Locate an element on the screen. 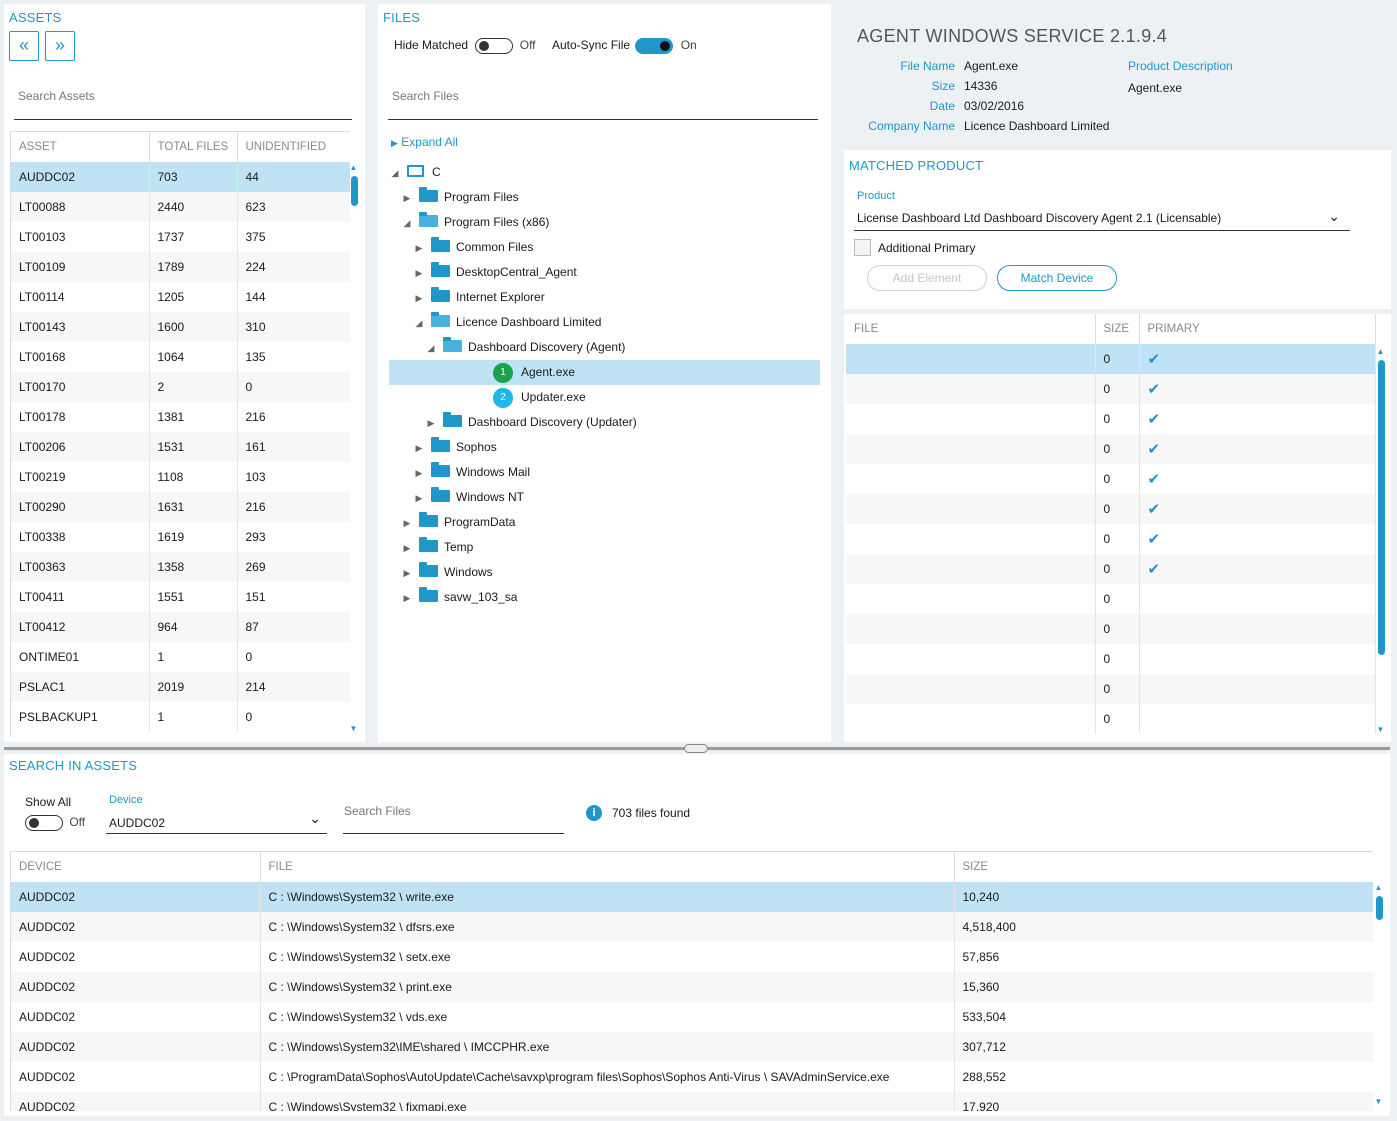 The height and width of the screenshot is (1121, 1397). table-row: LT00411 1551 151 is located at coordinates (180, 597).